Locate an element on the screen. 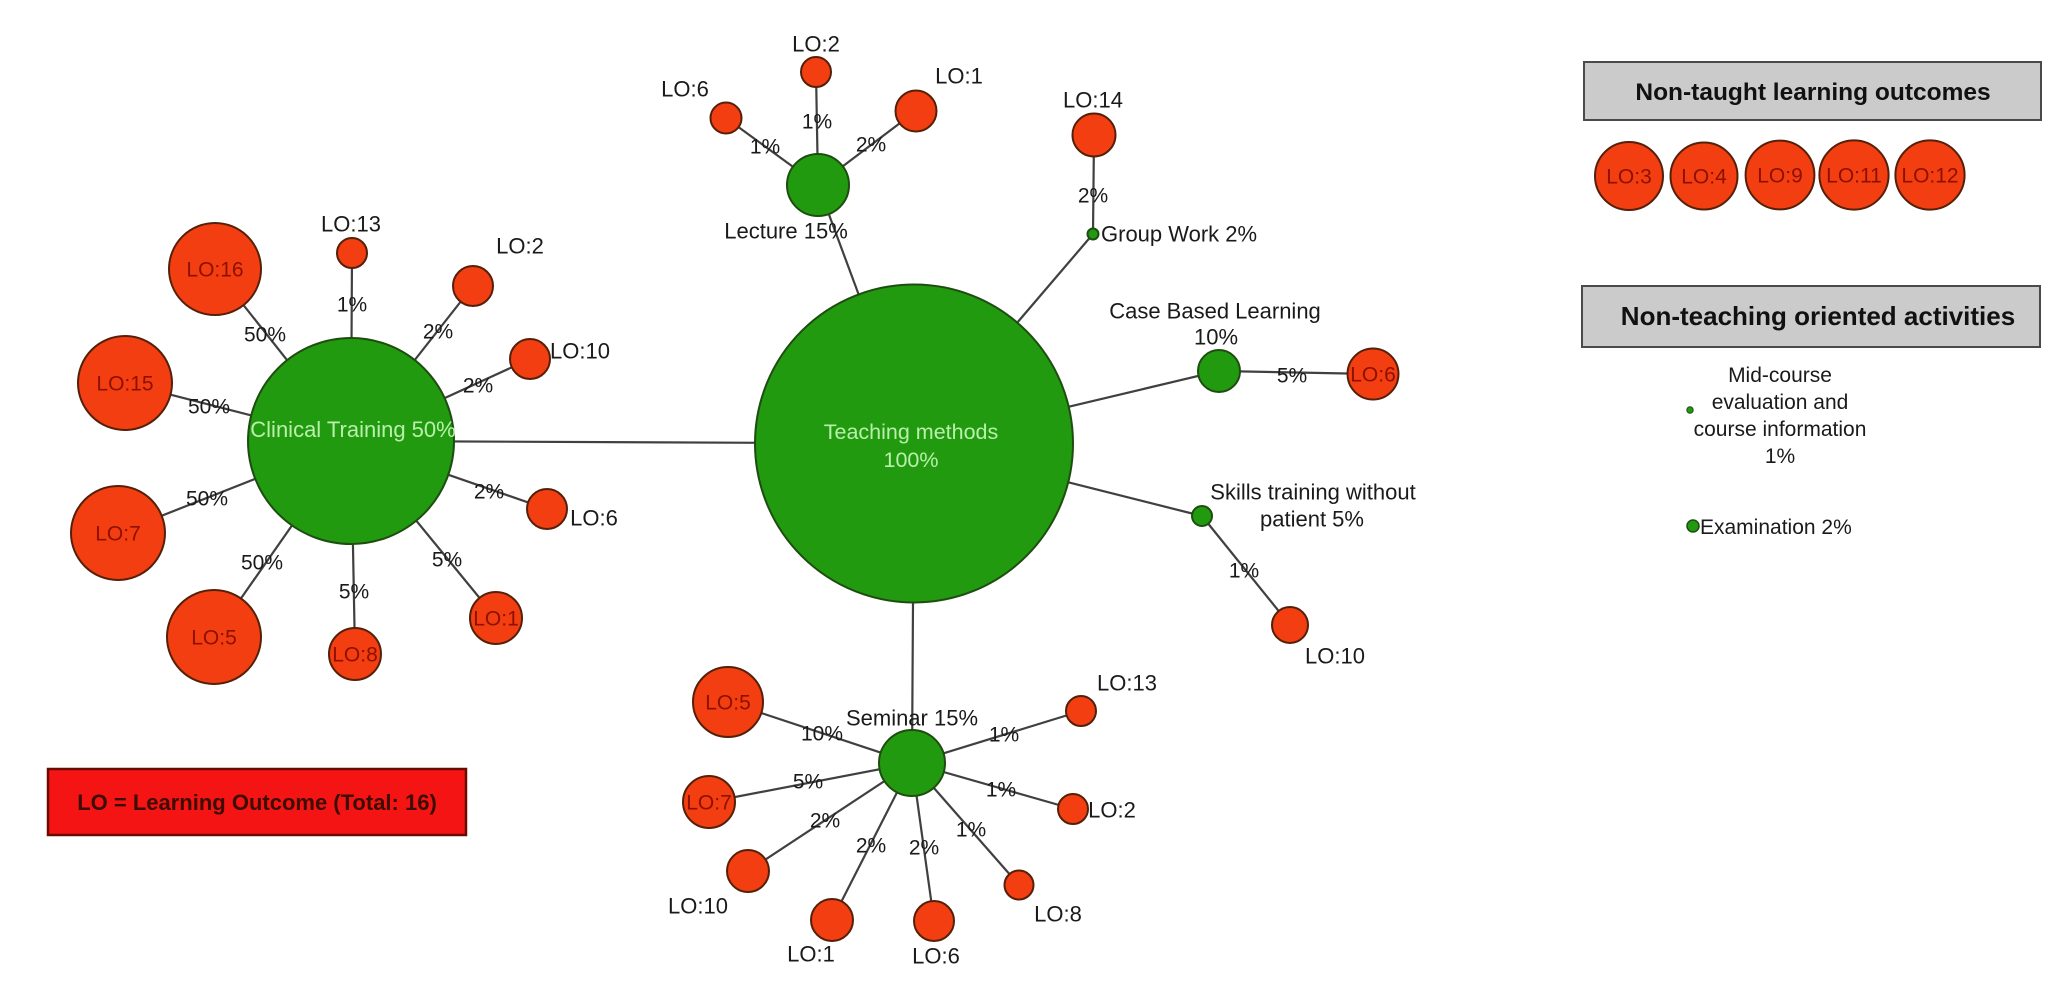  svg-text: Teaching methods is located at coordinates (911, 432).